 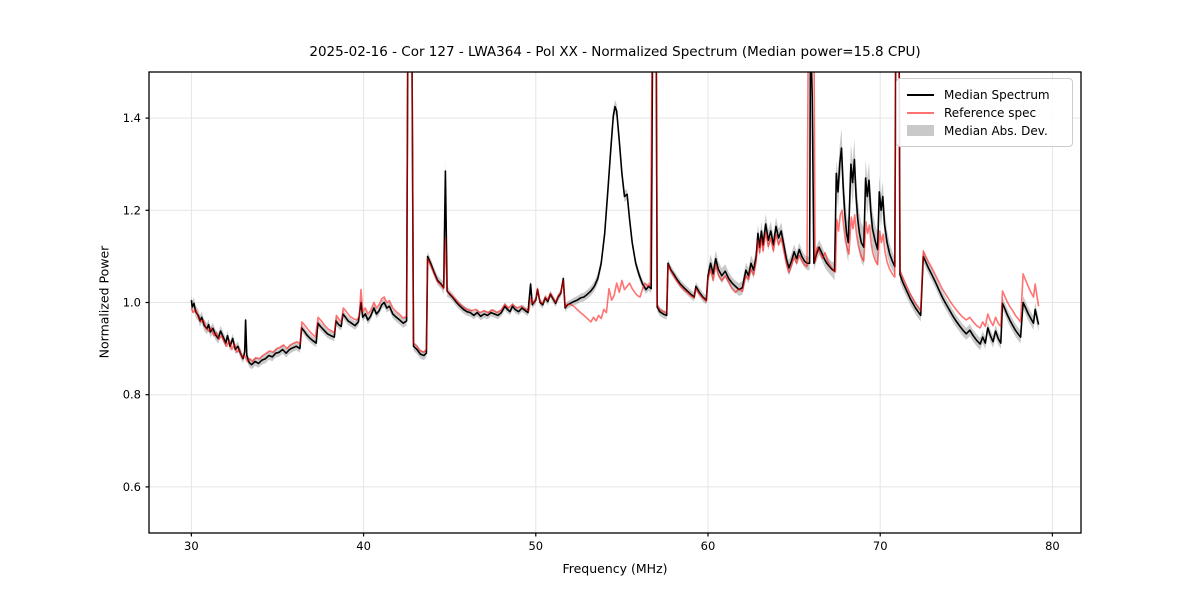 What do you see at coordinates (1052, 546) in the screenshot?
I see `x-tick-label-80: 80` at bounding box center [1052, 546].